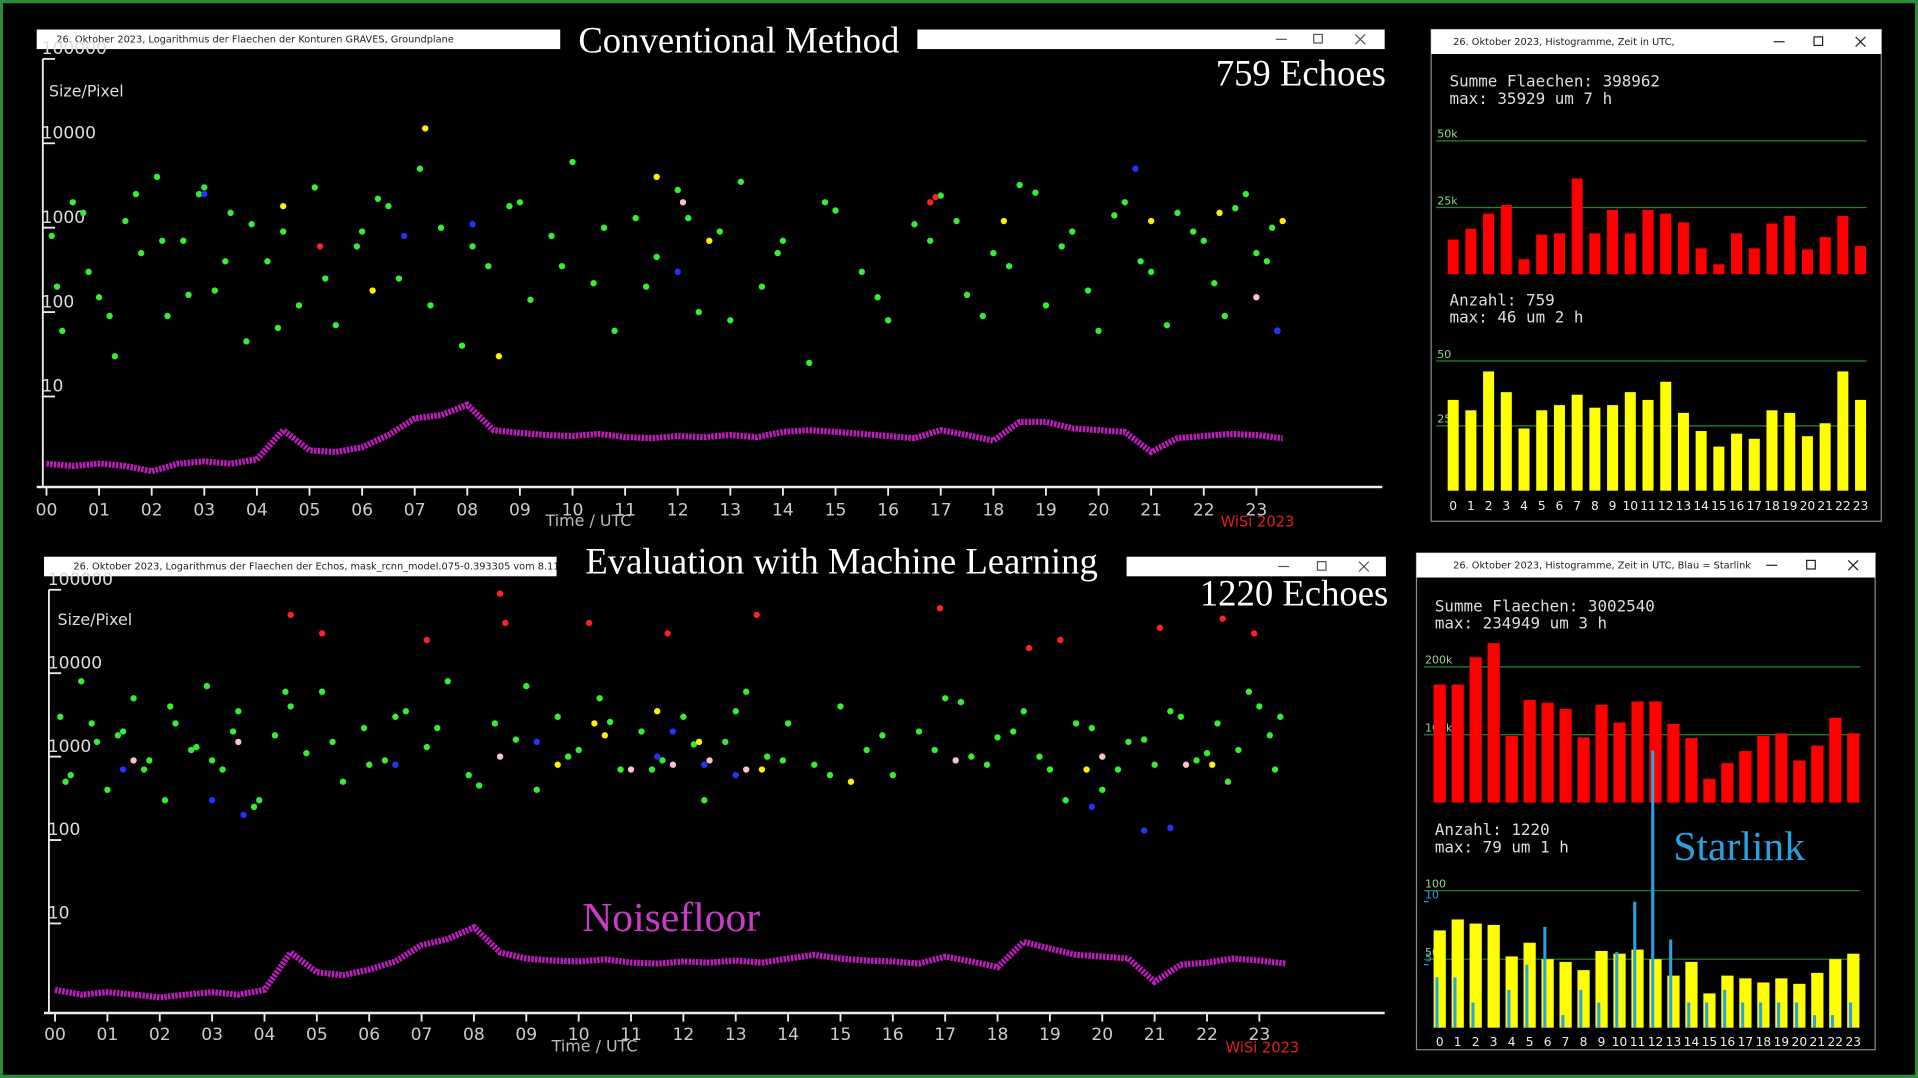  What do you see at coordinates (1204, 510) in the screenshot?
I see `x-tick-label: 22` at bounding box center [1204, 510].